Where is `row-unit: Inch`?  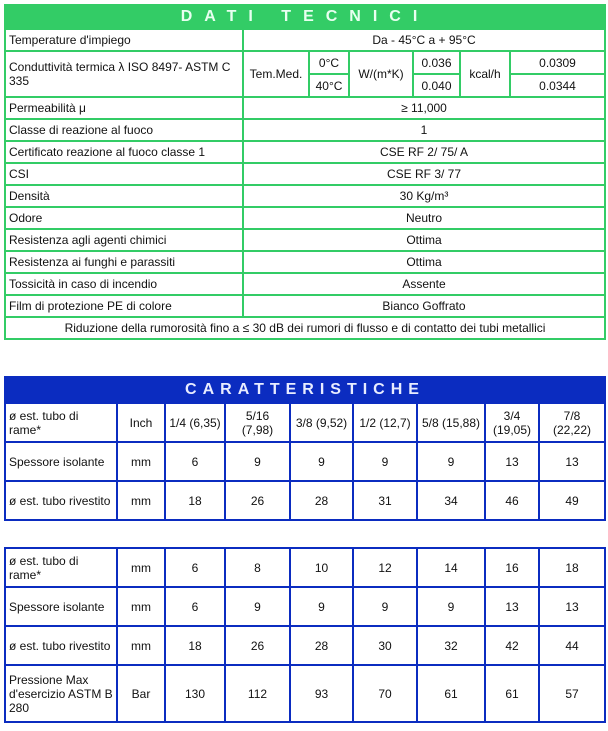 row-unit: Inch is located at coordinates (141, 422).